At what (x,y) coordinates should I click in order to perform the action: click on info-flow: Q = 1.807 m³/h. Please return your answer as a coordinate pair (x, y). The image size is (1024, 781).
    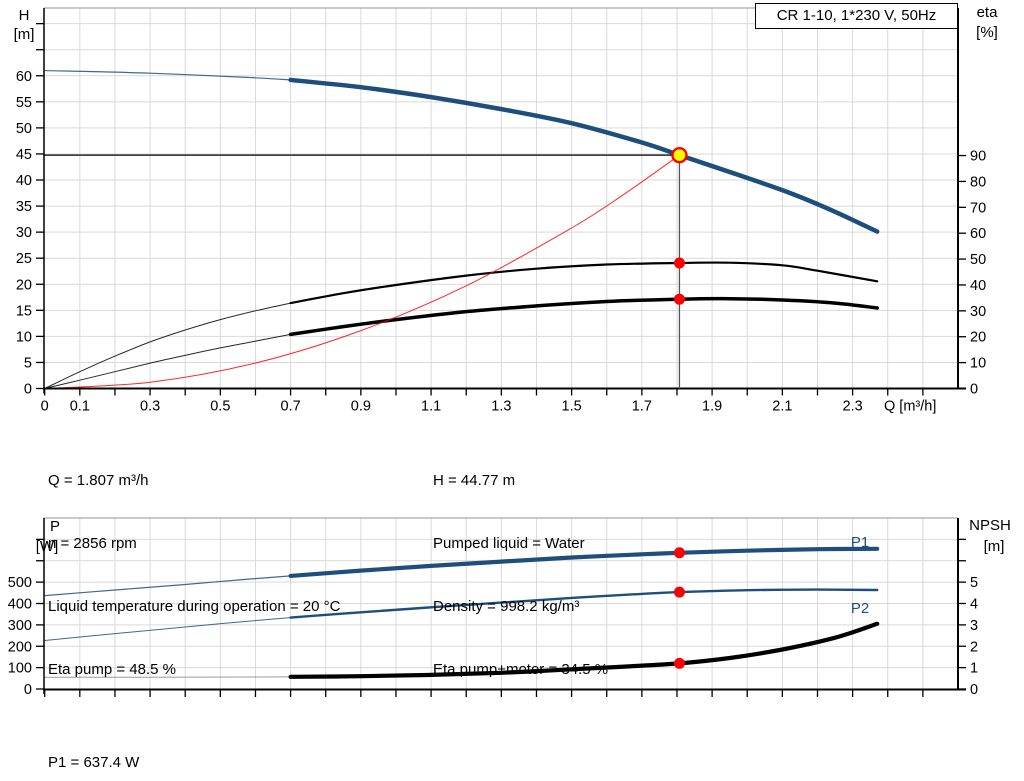
    Looking at the image, I should click on (98, 480).